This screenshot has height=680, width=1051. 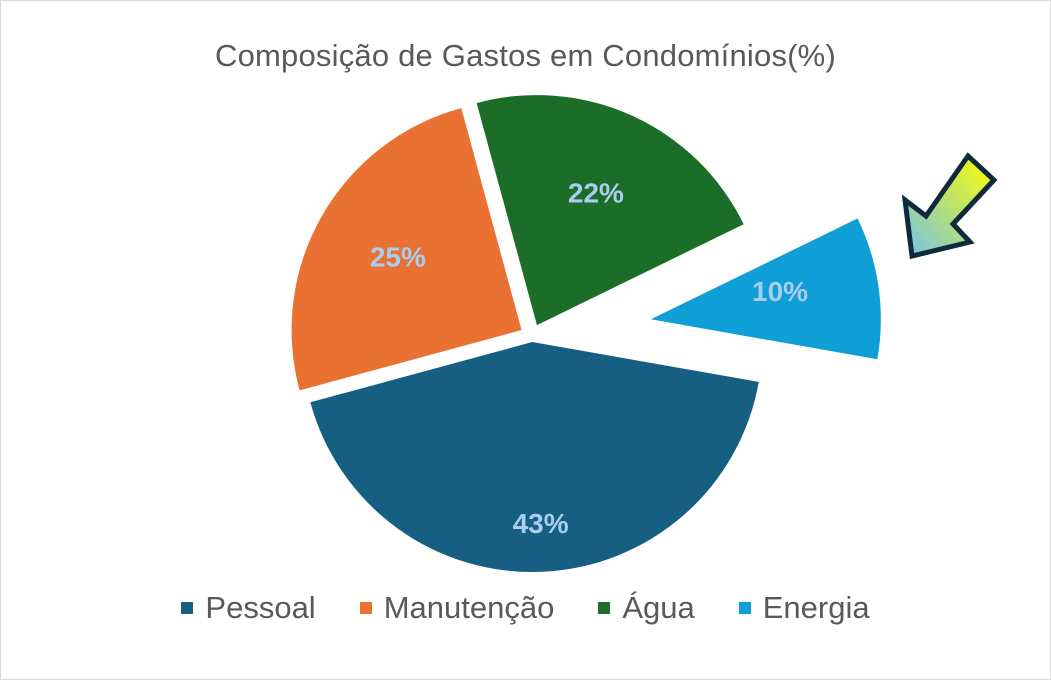 I want to click on pie-slice-manutencao, so click(x=406, y=249).